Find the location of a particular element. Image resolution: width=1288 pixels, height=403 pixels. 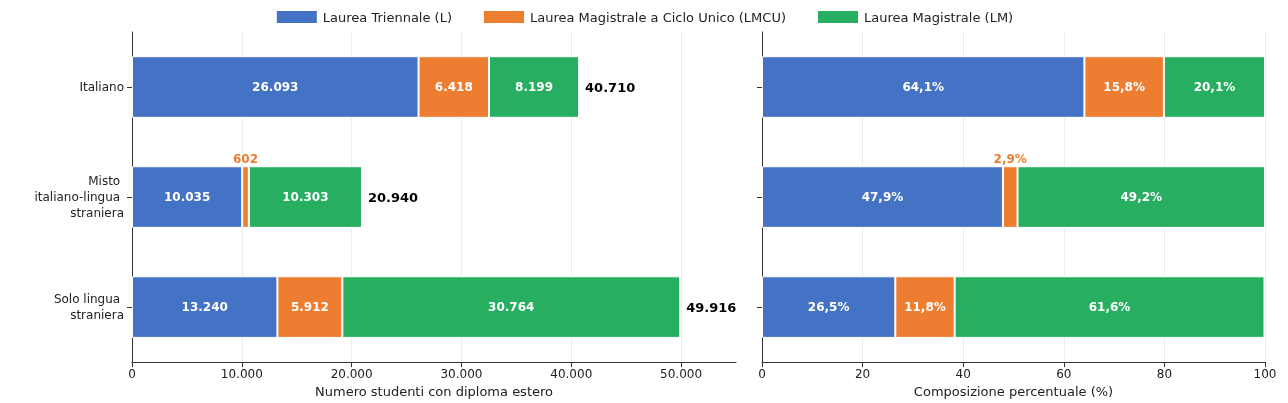

data-label: 64,1% is located at coordinates (923, 87).